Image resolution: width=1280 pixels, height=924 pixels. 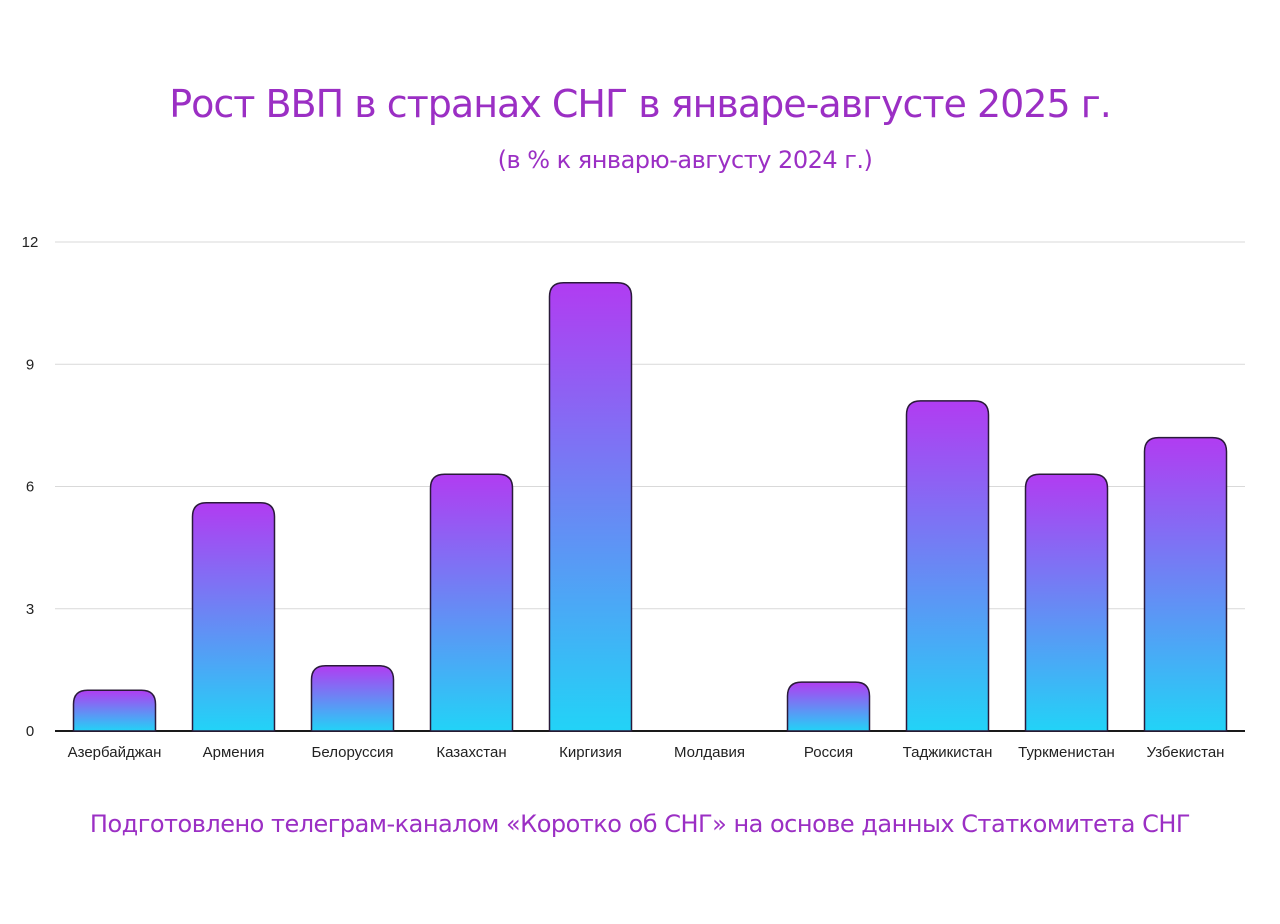 What do you see at coordinates (30, 364) in the screenshot?
I see `y-tick-label: 9` at bounding box center [30, 364].